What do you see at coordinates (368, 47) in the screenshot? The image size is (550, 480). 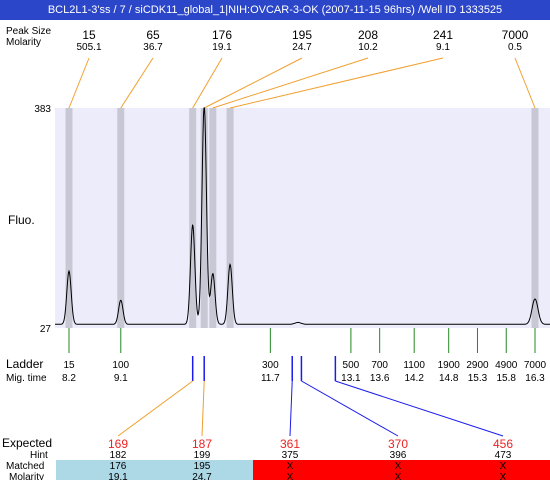 I see `peak-molarity-value: 10.2` at bounding box center [368, 47].